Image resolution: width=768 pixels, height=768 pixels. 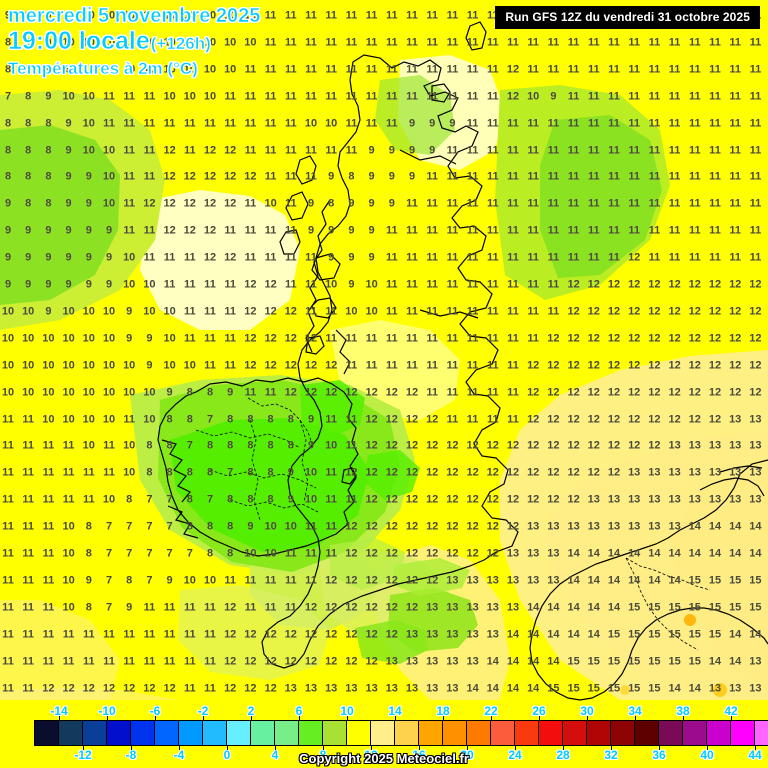 What do you see at coordinates (627, 17) in the screenshot?
I see `model-run-banner: Run GFS 12Z du vendredi 31 octobre 2025` at bounding box center [627, 17].